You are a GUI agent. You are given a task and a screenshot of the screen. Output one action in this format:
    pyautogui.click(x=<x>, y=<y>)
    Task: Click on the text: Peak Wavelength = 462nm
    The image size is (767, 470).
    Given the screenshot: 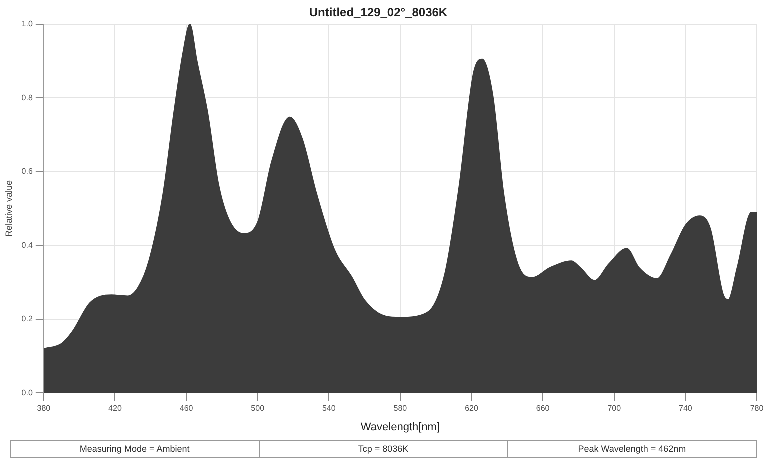 What is the action you would take?
    pyautogui.click(x=631, y=449)
    